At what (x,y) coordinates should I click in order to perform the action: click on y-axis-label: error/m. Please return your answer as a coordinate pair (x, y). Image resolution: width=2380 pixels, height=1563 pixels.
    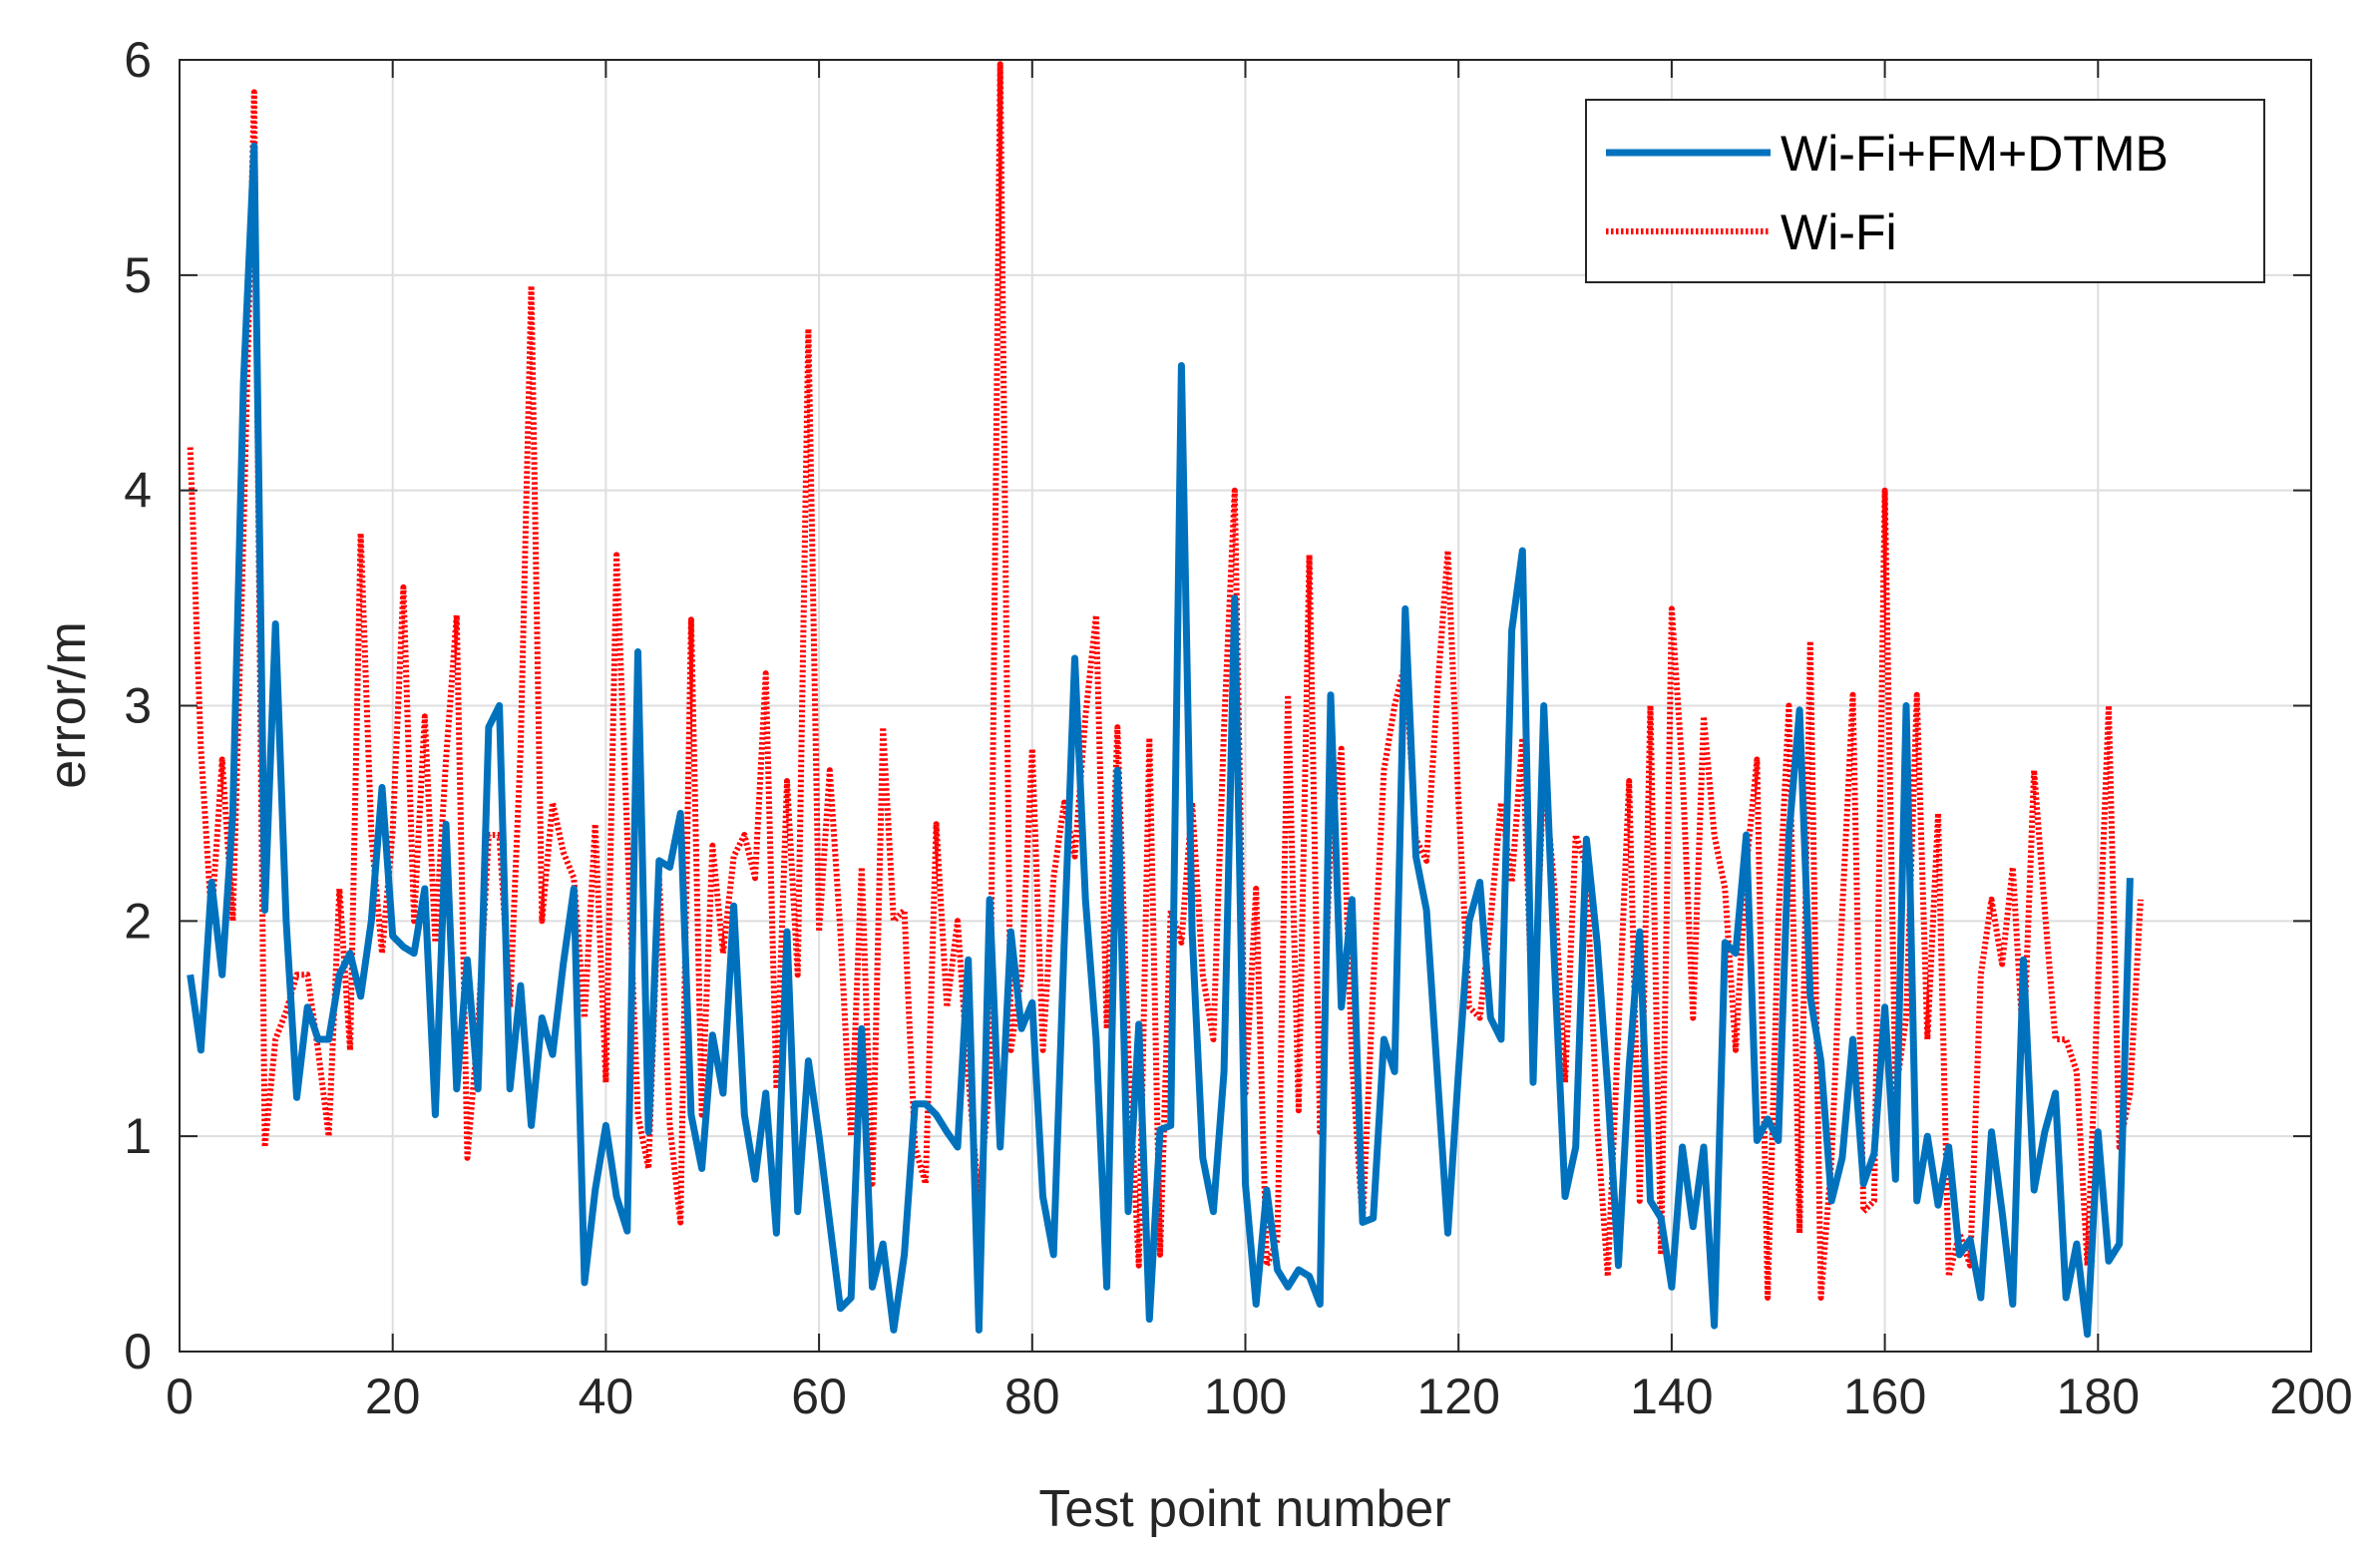
    Looking at the image, I should click on (68, 705).